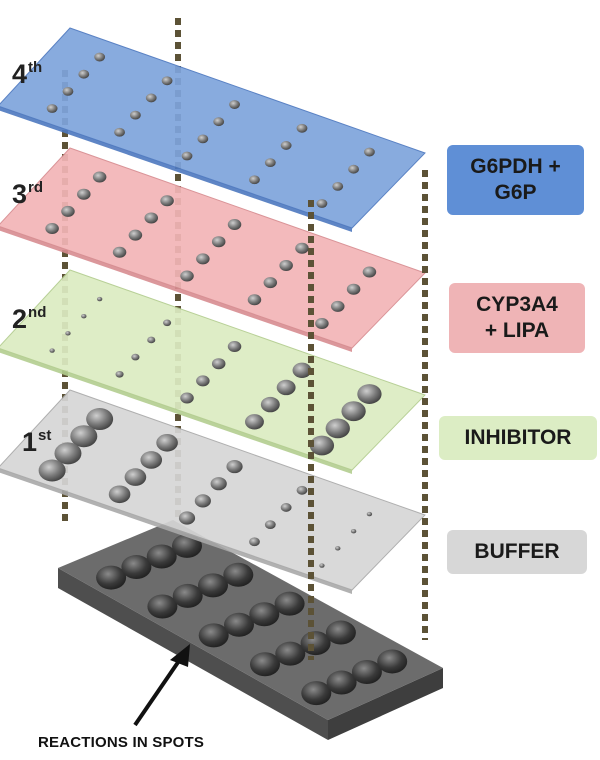 This screenshot has height=760, width=600. What do you see at coordinates (518, 438) in the screenshot?
I see `badge-inhibitor: INHIBITOR` at bounding box center [518, 438].